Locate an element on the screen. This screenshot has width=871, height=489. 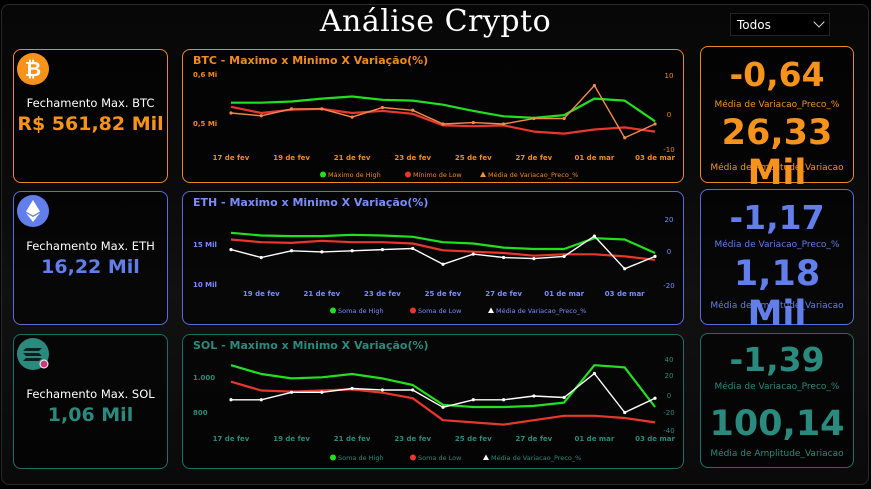
series-line-Máximo de High is located at coordinates (443, 109).